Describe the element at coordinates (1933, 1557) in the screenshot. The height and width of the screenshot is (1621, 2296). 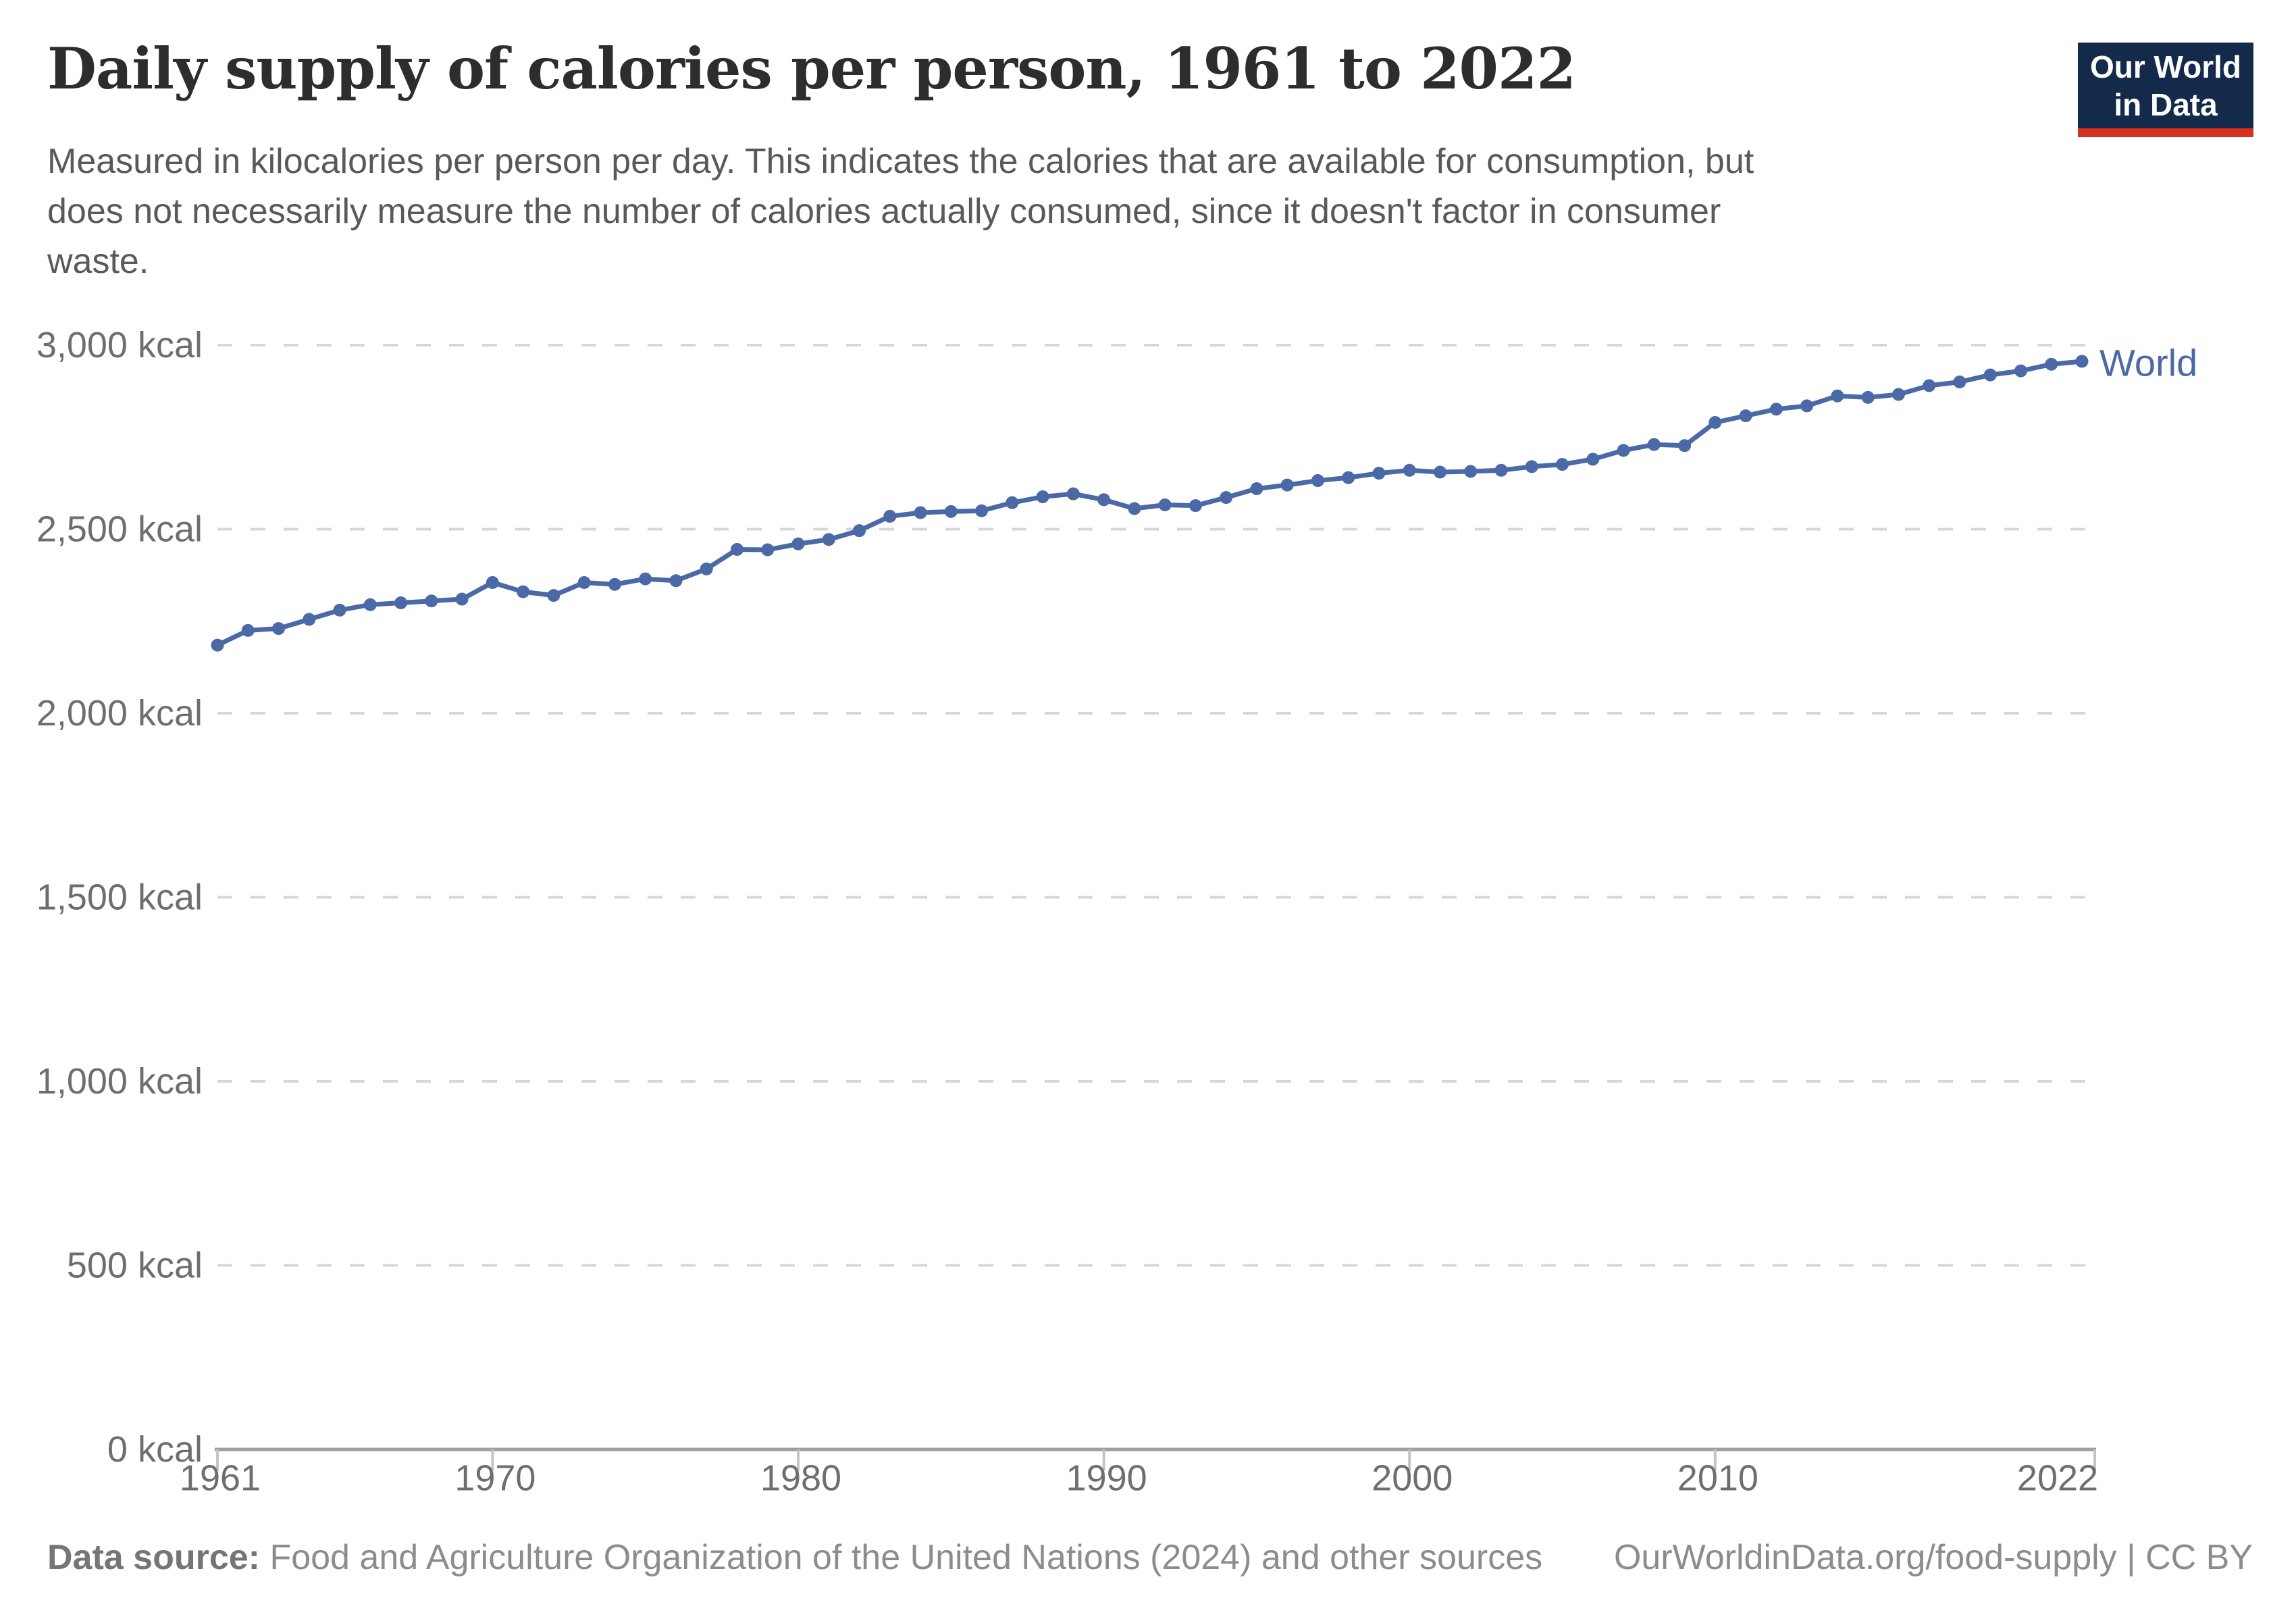
I see `attribution-link: OurWorldinData.org/food-supply | CC BY` at that location.